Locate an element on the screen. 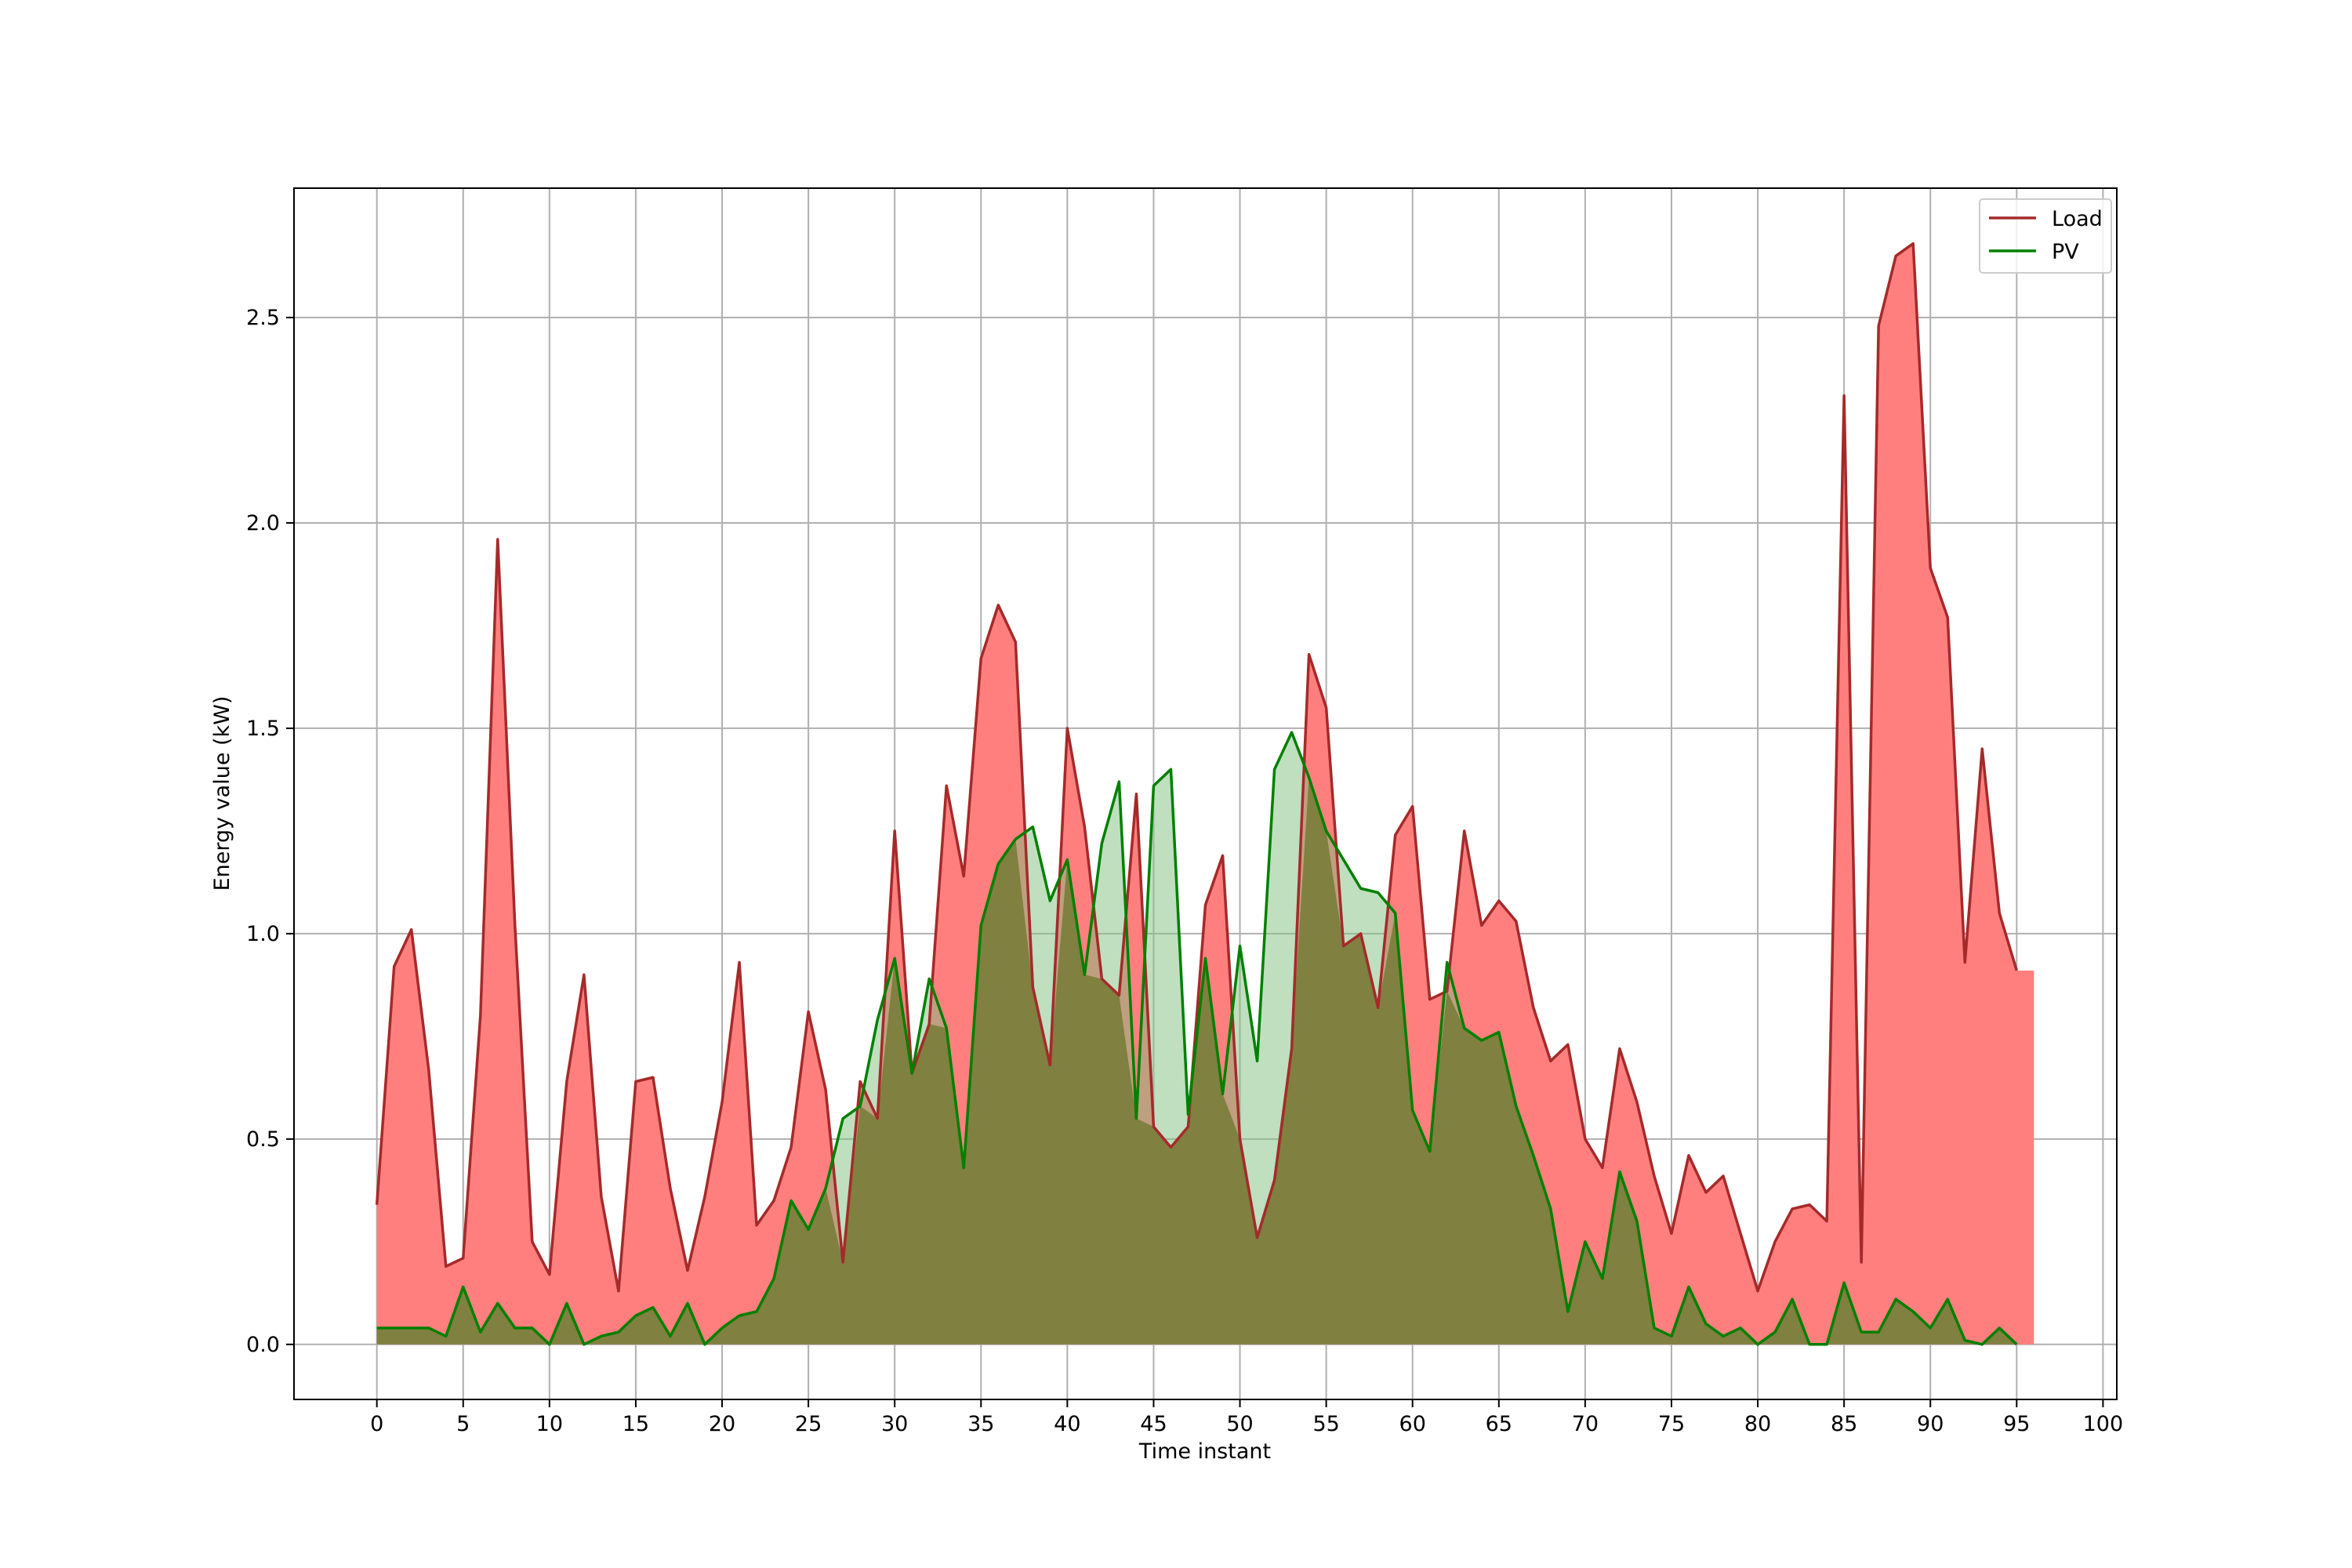 The width and height of the screenshot is (2352, 1568). x-tick-label: 90 is located at coordinates (1930, 1424).